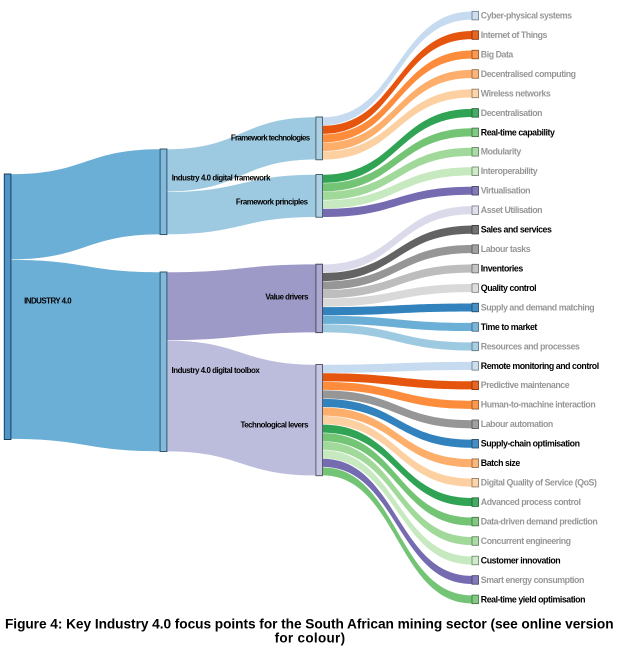 Image resolution: width=620 pixels, height=658 pixels. Describe the element at coordinates (501, 463) in the screenshot. I see `svg-text: Batch size` at that location.